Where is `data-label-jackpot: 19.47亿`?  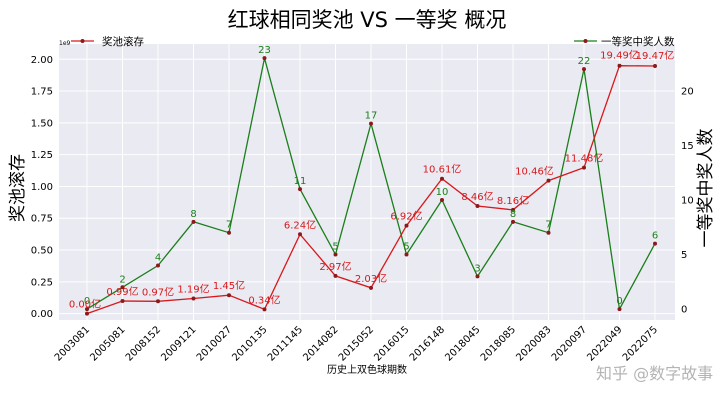 data-label-jackpot: 19.47亿 is located at coordinates (655, 55).